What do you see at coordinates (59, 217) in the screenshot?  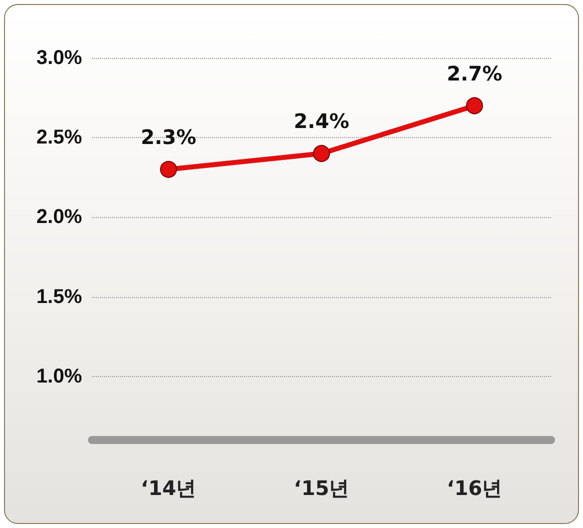 I see `y-tick-label: 2.0%` at bounding box center [59, 217].